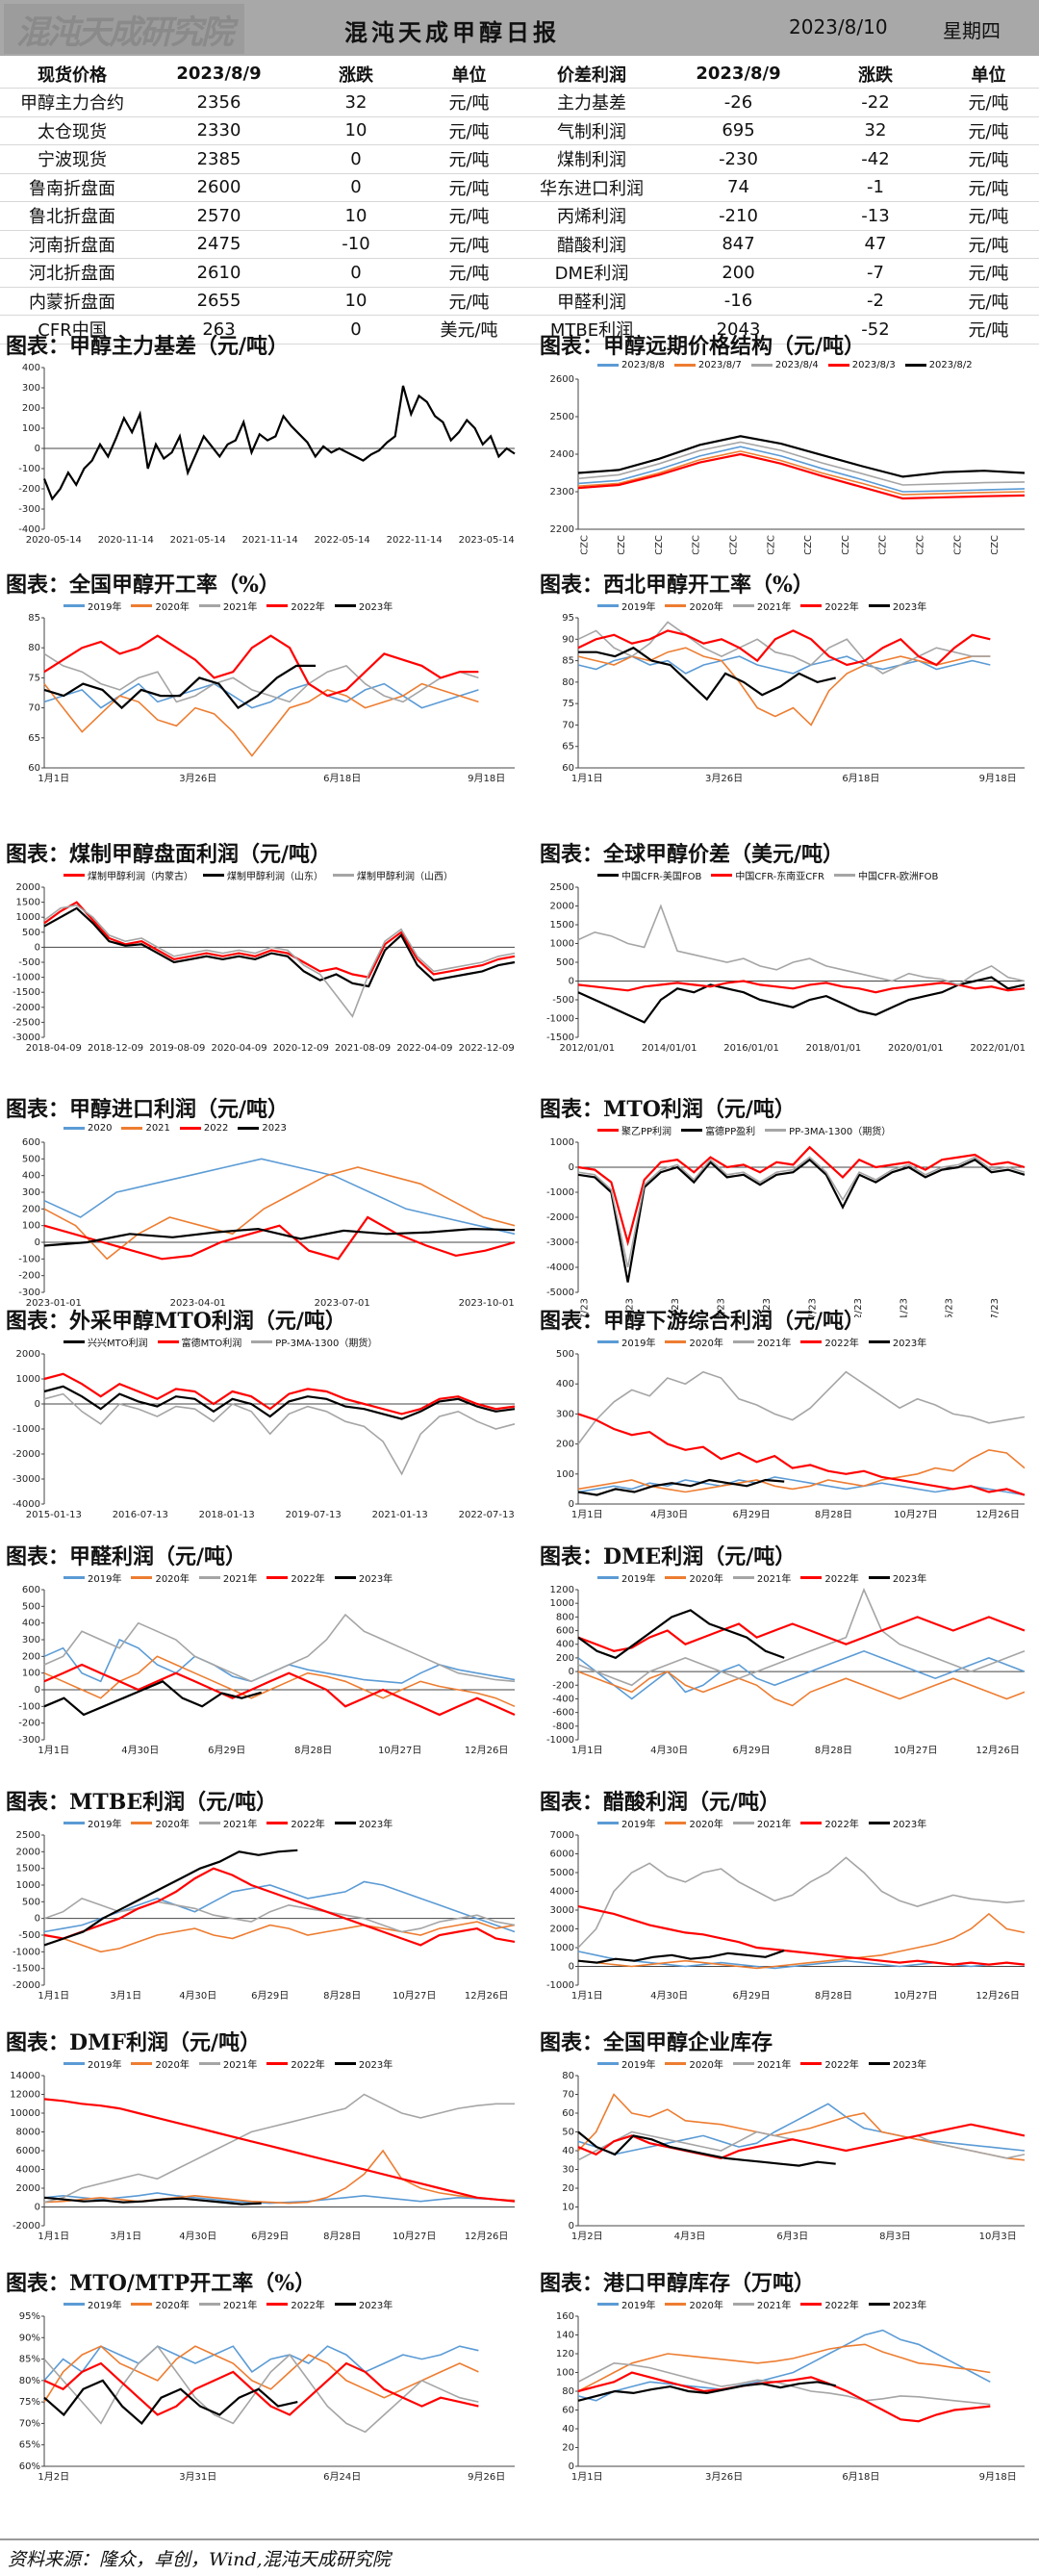 The width and height of the screenshot is (1039, 2576). What do you see at coordinates (751, 1750) in the screenshot?
I see `x-tick-label: 6月29日` at bounding box center [751, 1750].